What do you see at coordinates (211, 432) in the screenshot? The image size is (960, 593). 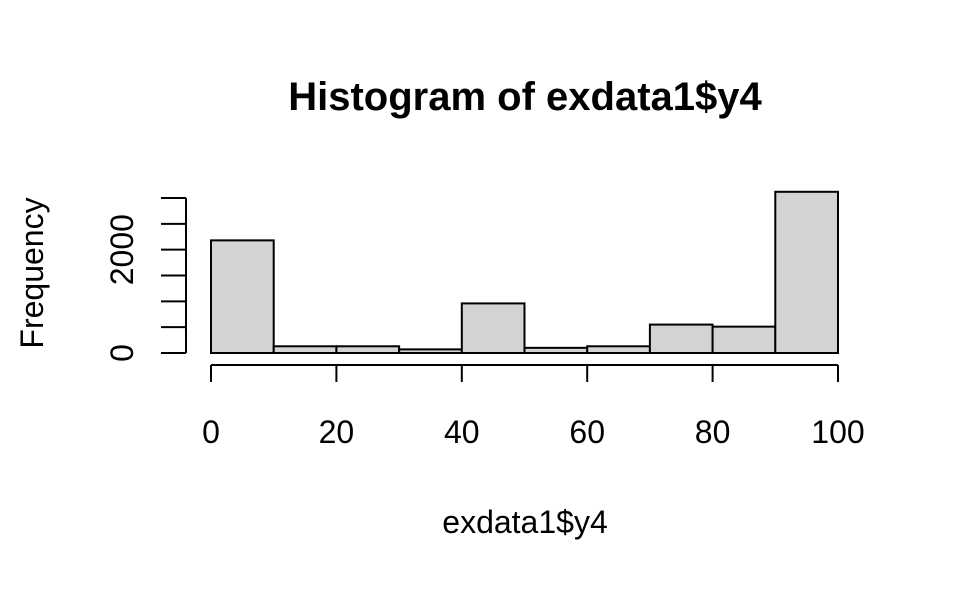 I see `x-tick-label: 0` at bounding box center [211, 432].